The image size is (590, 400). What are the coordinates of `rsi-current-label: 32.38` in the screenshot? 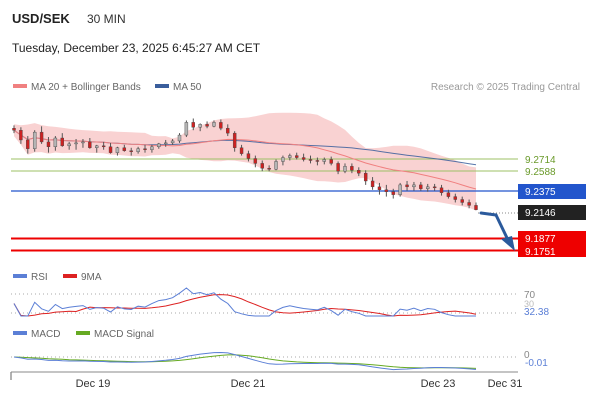 It's located at (536, 312).